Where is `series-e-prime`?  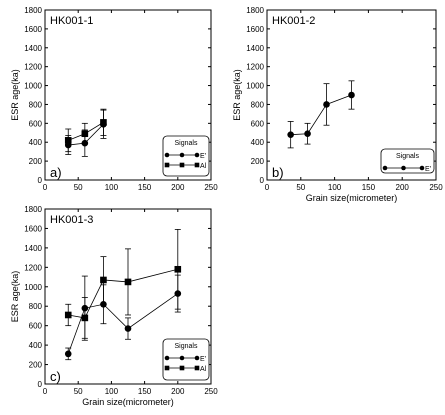
series-e-prime is located at coordinates (321, 114).